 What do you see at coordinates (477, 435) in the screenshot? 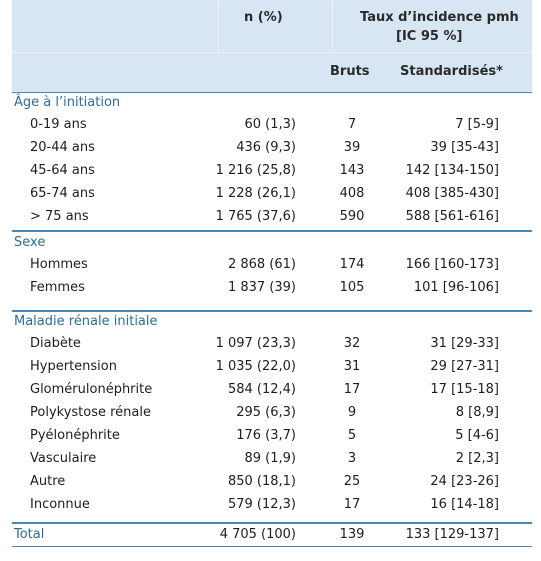
I see `row-standardises: 5 [4-6]` at bounding box center [477, 435].